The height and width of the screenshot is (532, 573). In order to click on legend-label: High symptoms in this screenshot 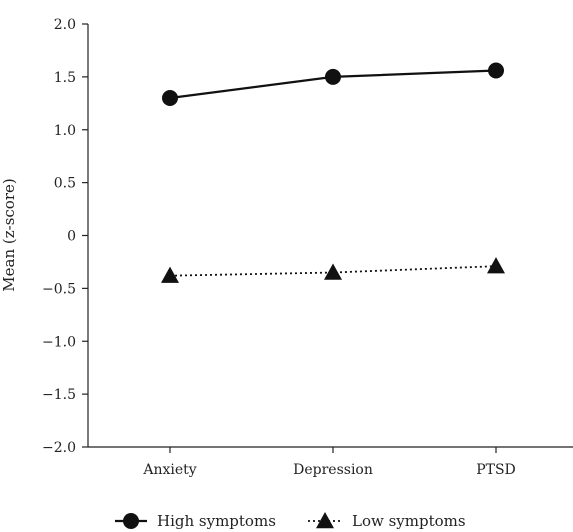, I will do `click(216, 521)`.